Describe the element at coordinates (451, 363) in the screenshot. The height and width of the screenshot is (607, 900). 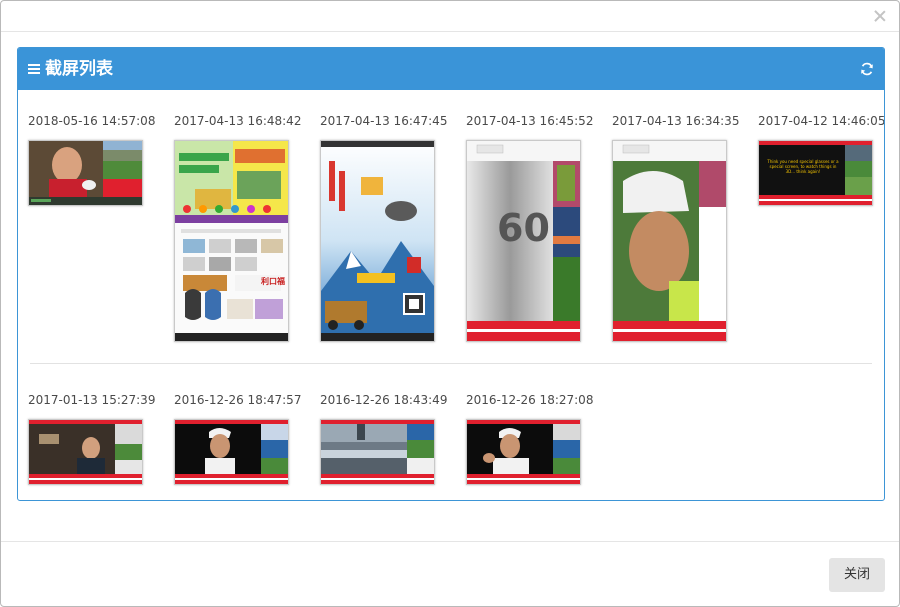
I see `row-divider` at that location.